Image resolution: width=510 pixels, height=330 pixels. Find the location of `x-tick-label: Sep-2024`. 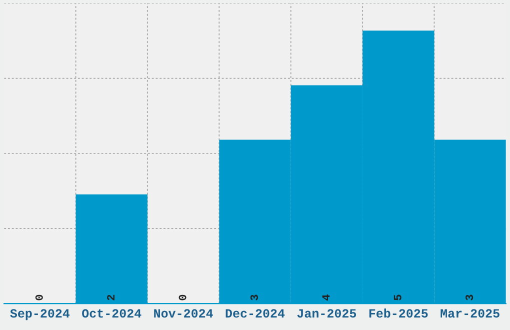

x-tick-label: Sep-2024 is located at coordinates (40, 314).